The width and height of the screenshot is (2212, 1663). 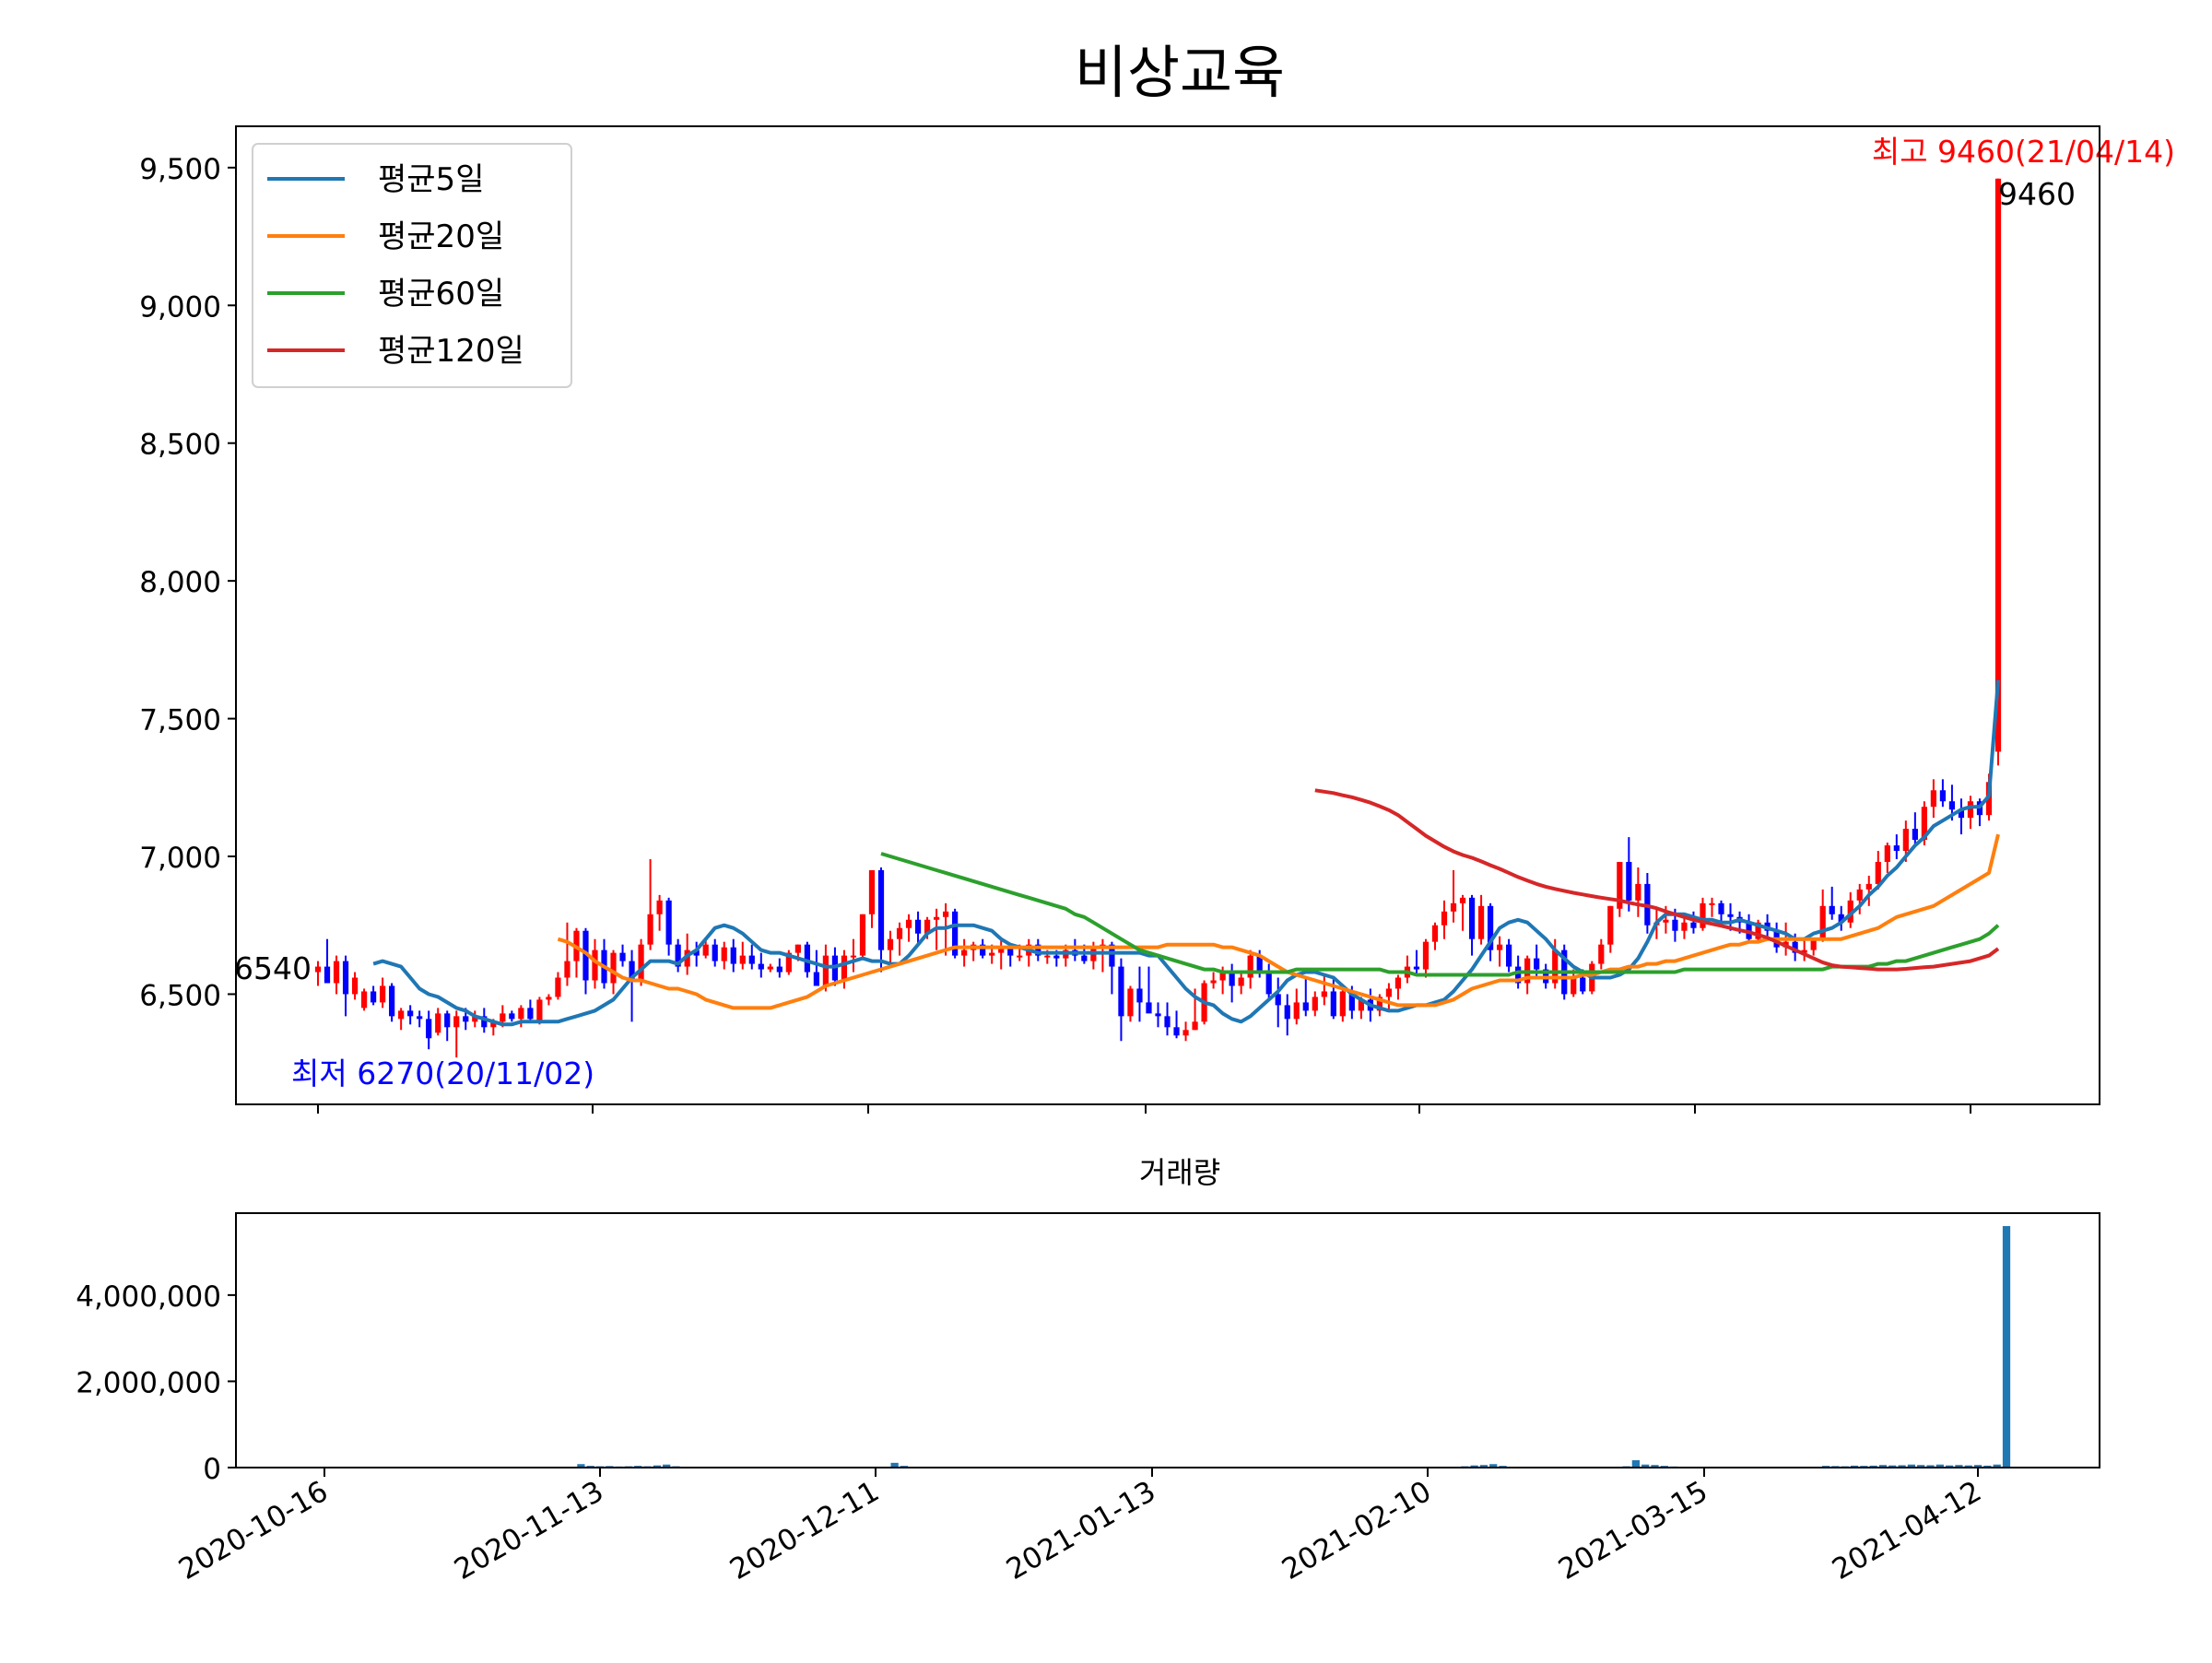 What do you see at coordinates (2037, 194) in the screenshot?
I see `max-value-label: 9460` at bounding box center [2037, 194].